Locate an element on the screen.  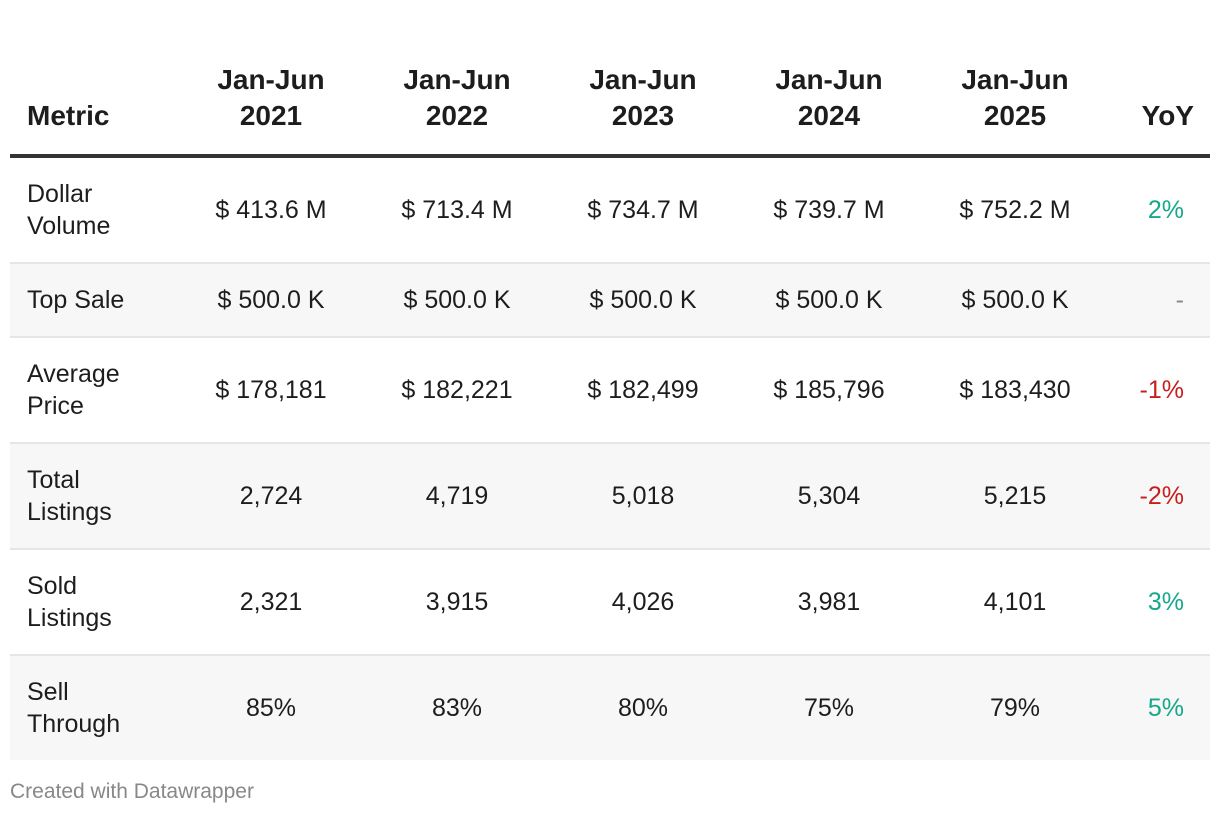
value-cell: $ 182,221 is located at coordinates (457, 390).